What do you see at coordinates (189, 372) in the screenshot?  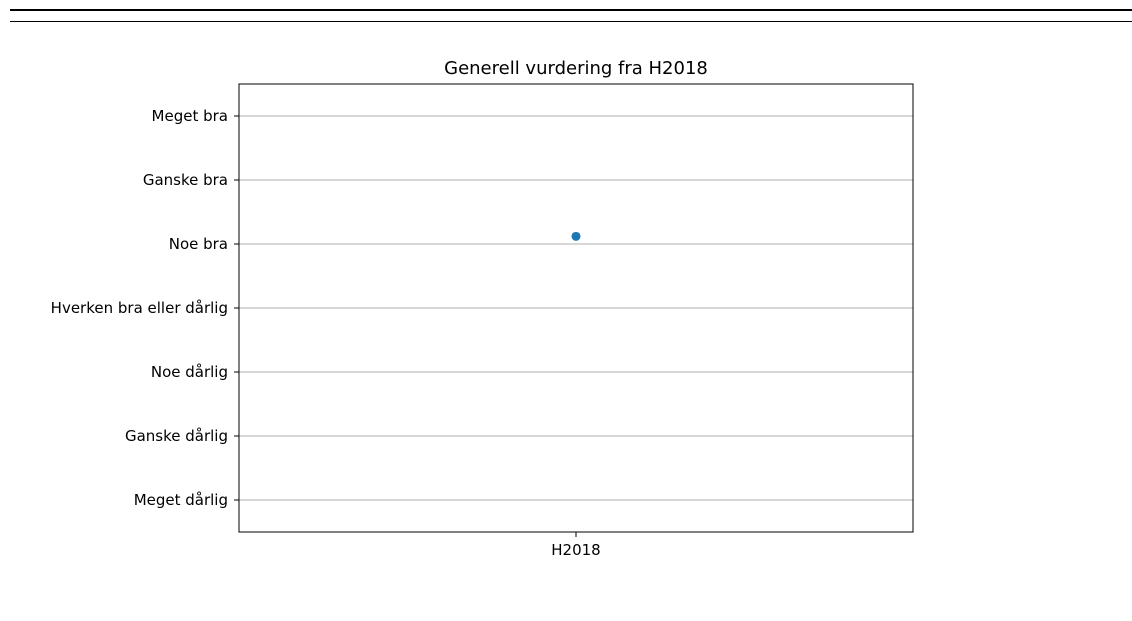 I see `y-tick-label: Noe dårlig` at bounding box center [189, 372].